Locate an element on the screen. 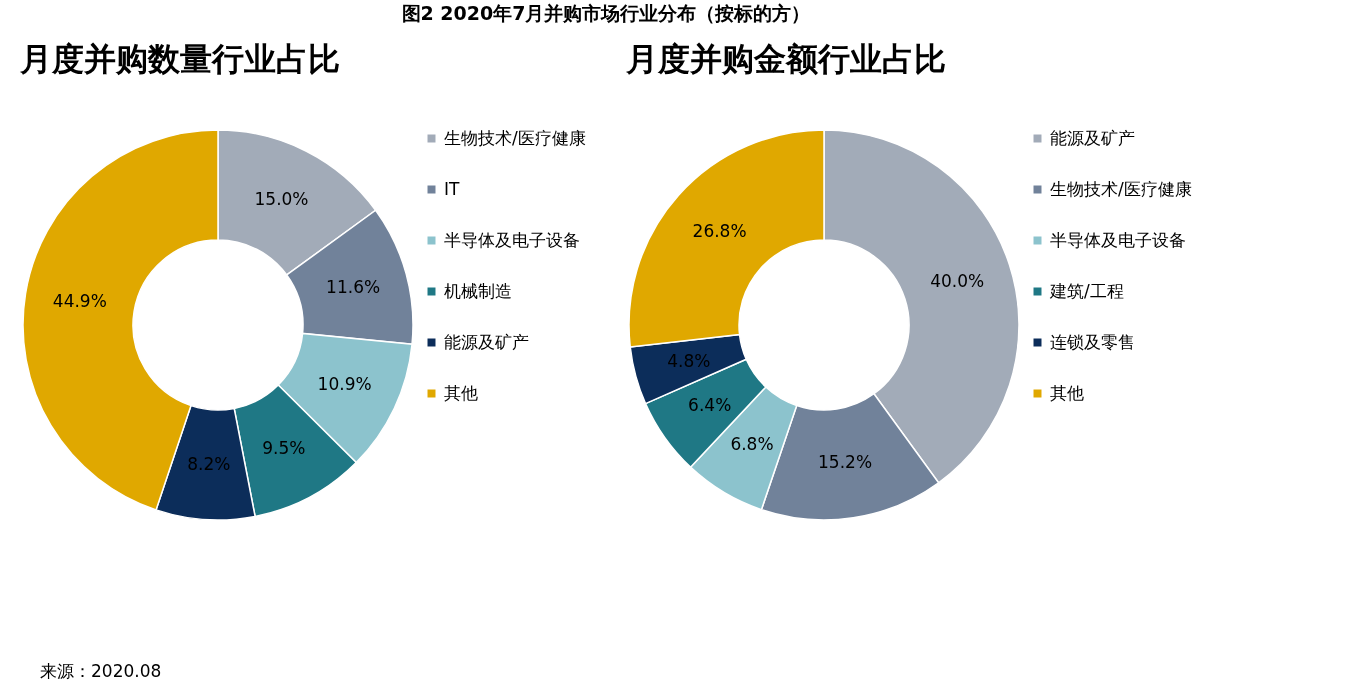  chart-subtitle: 月度并购数量行业占比 is located at coordinates (179, 59).